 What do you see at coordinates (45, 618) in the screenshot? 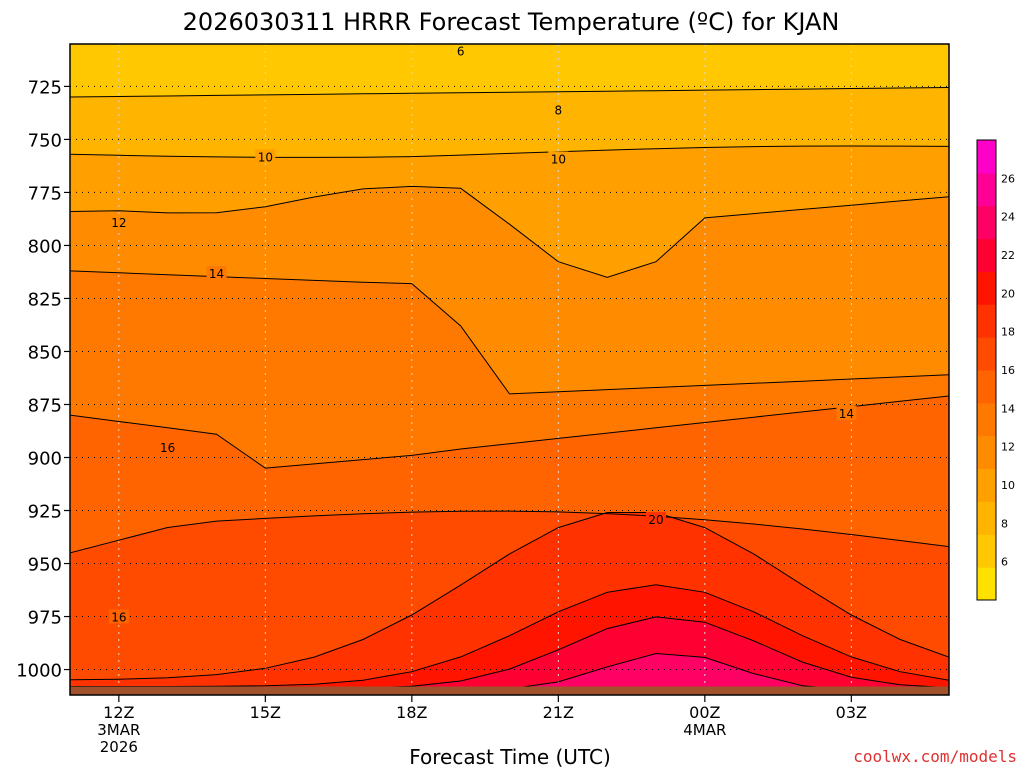
I see `y-tick-label: 975` at bounding box center [45, 618].